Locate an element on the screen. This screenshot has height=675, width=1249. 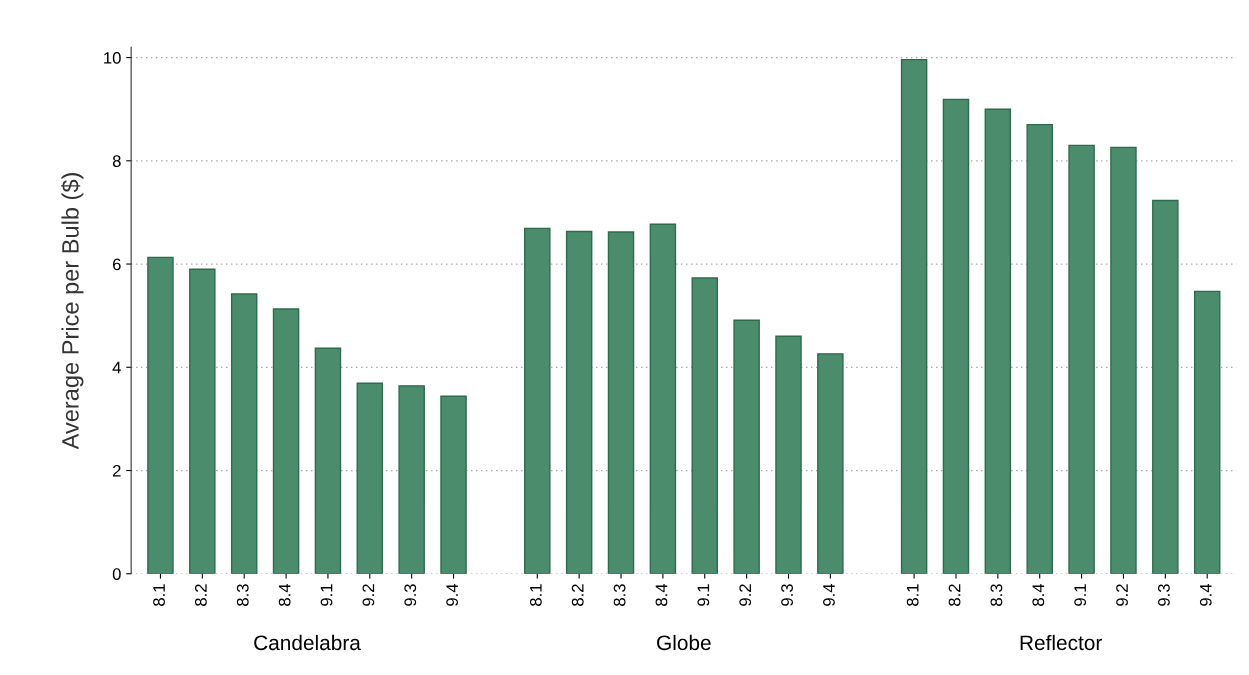
y-tick-label: 4 is located at coordinates (116, 367).